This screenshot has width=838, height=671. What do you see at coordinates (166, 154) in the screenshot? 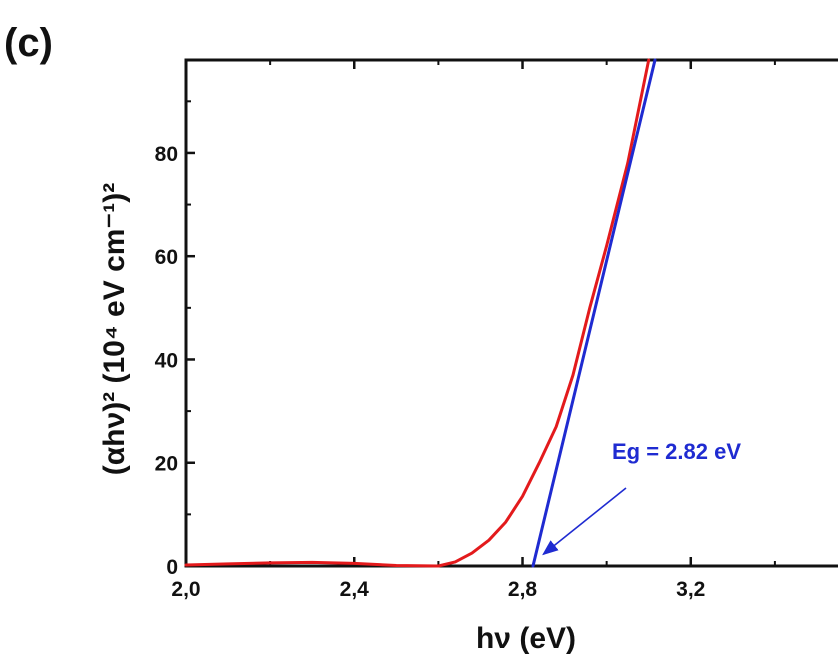
I see `y-tick-label: 80` at bounding box center [166, 154].